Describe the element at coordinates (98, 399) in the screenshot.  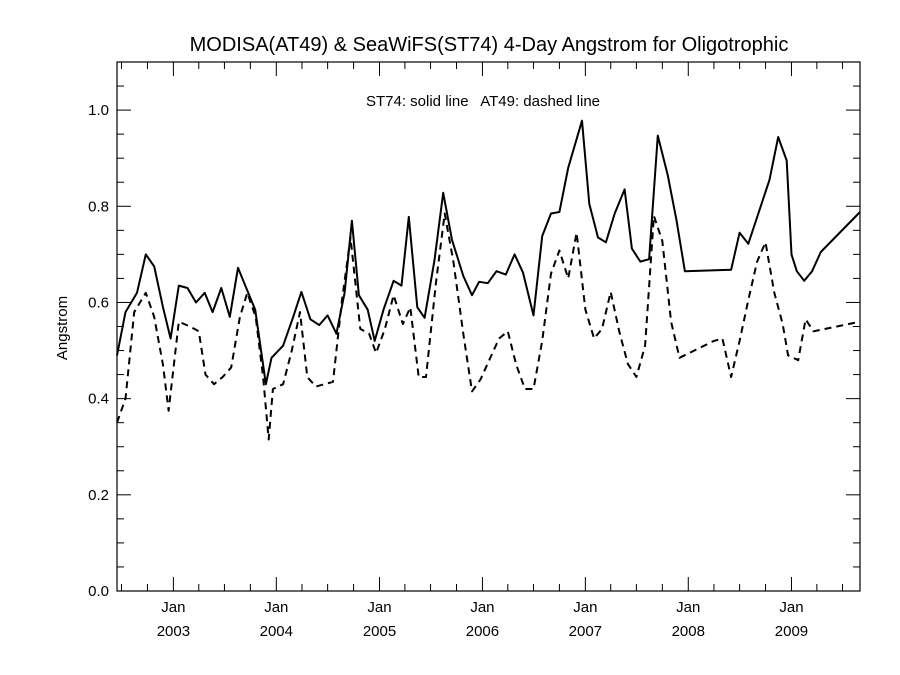
I see `y-tick-label: 0.4` at that location.